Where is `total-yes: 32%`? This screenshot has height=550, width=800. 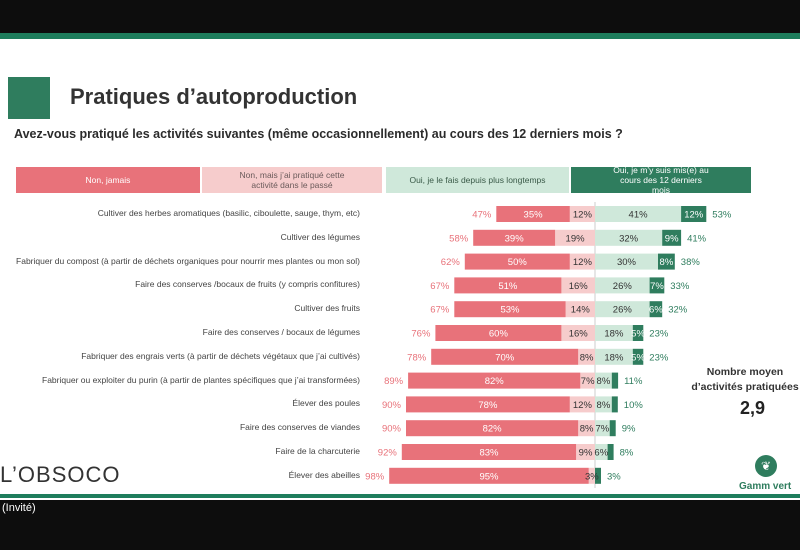 total-yes: 32% is located at coordinates (678, 310).